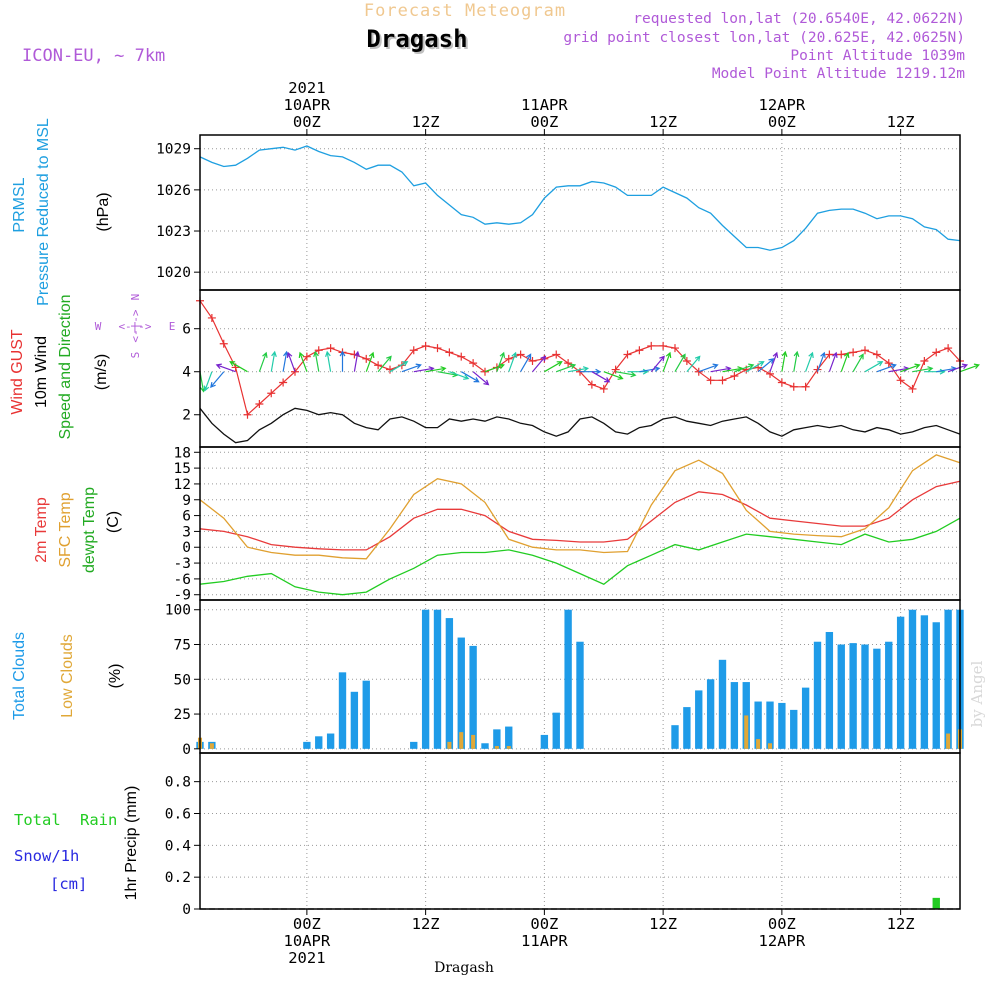  I want to click on temp-label-sfc: SFC Temp, so click(65, 529).